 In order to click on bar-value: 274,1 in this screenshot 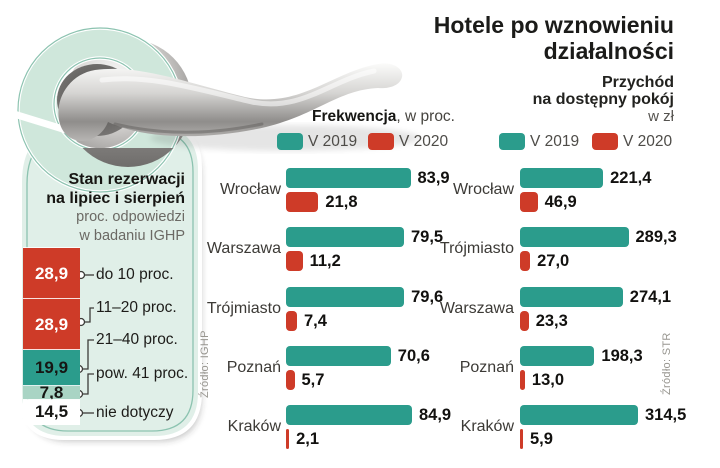, I will do `click(650, 296)`.